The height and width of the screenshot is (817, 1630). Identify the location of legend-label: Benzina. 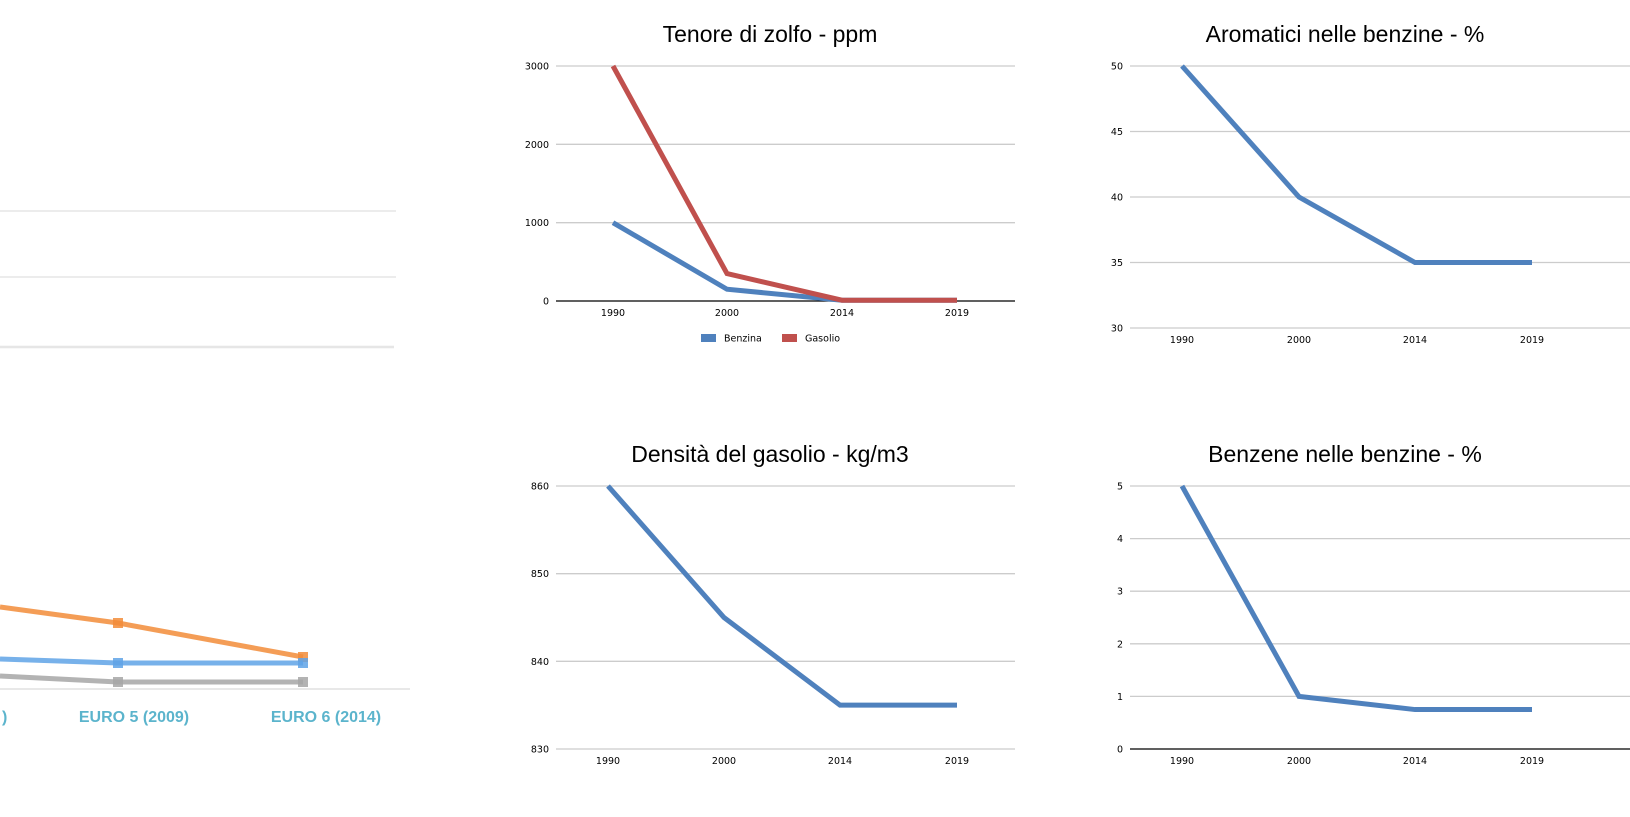
(743, 339).